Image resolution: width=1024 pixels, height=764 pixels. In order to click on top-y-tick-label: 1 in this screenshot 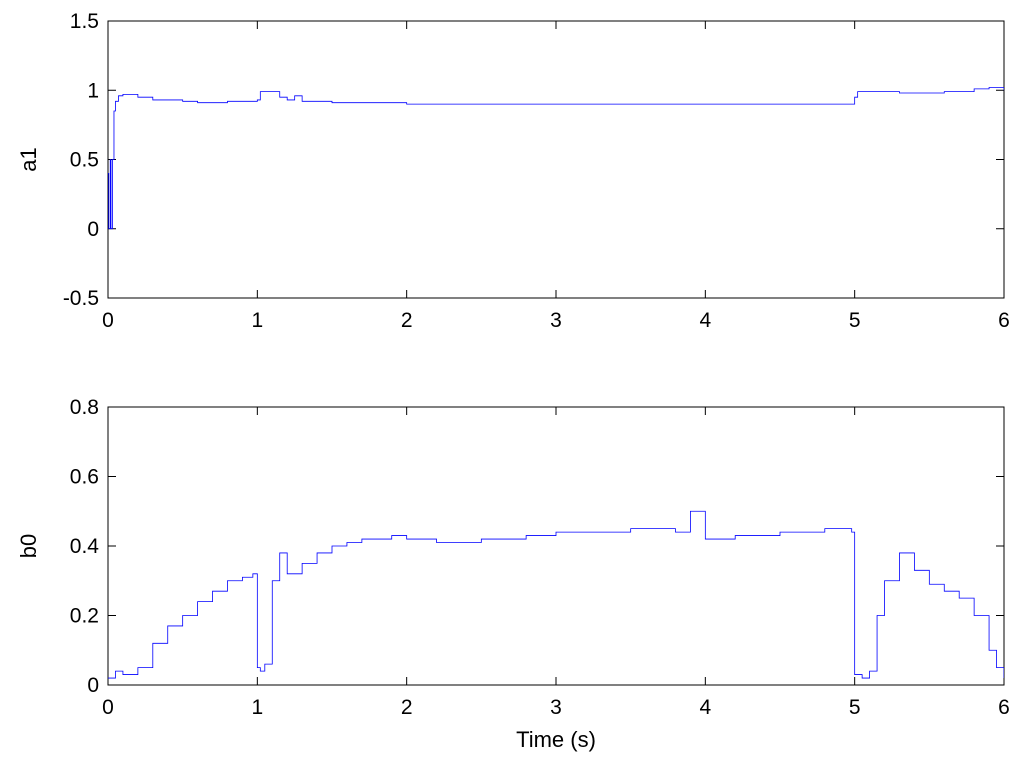, I will do `click(93, 90)`.